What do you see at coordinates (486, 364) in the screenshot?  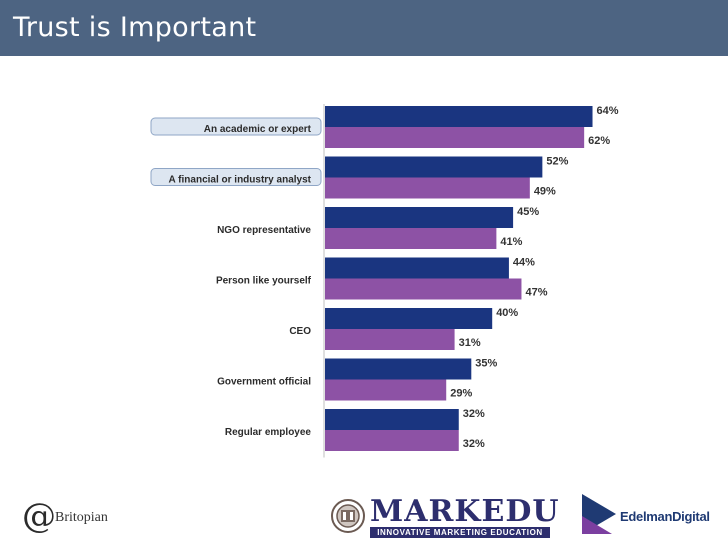 I see `data-label: 35%` at bounding box center [486, 364].